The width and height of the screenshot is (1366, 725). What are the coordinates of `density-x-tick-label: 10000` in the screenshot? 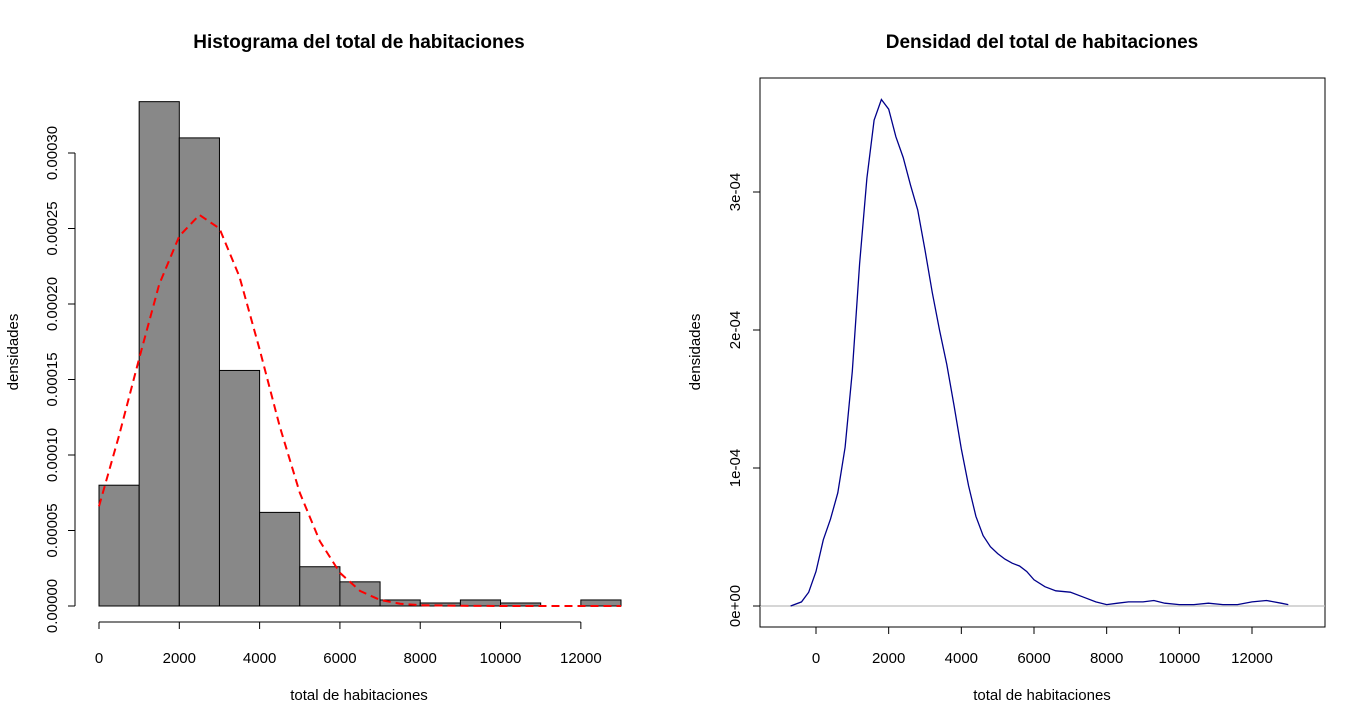 It's located at (1179, 658).